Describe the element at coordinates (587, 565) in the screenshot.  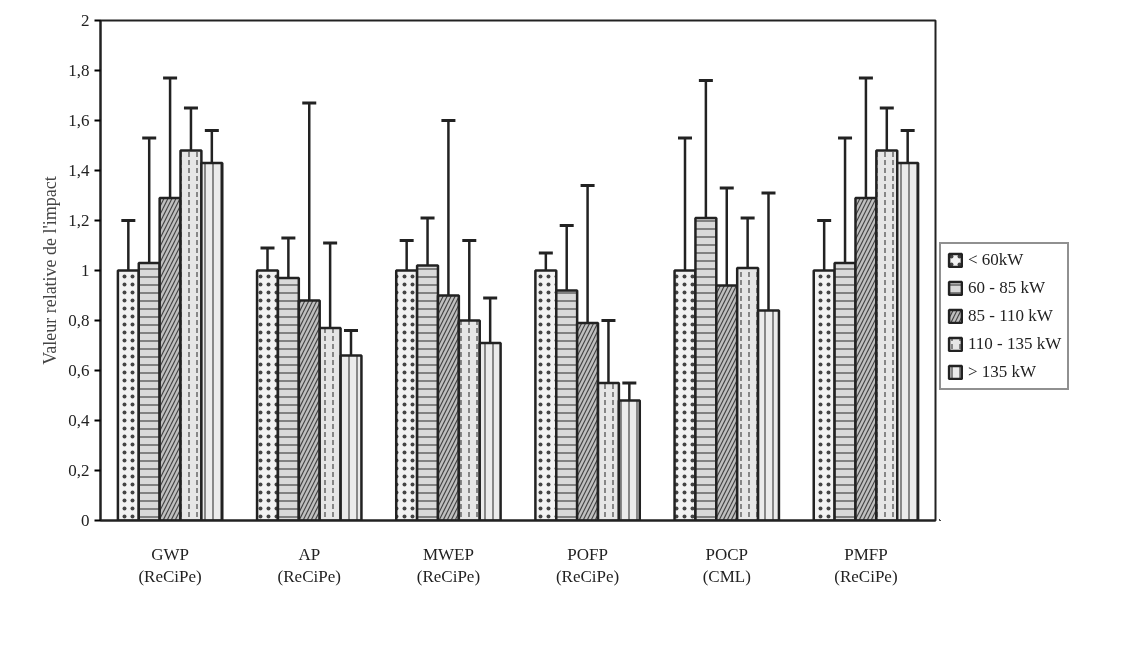
I see `x-tick-label: POFP (ReCiPe)` at that location.